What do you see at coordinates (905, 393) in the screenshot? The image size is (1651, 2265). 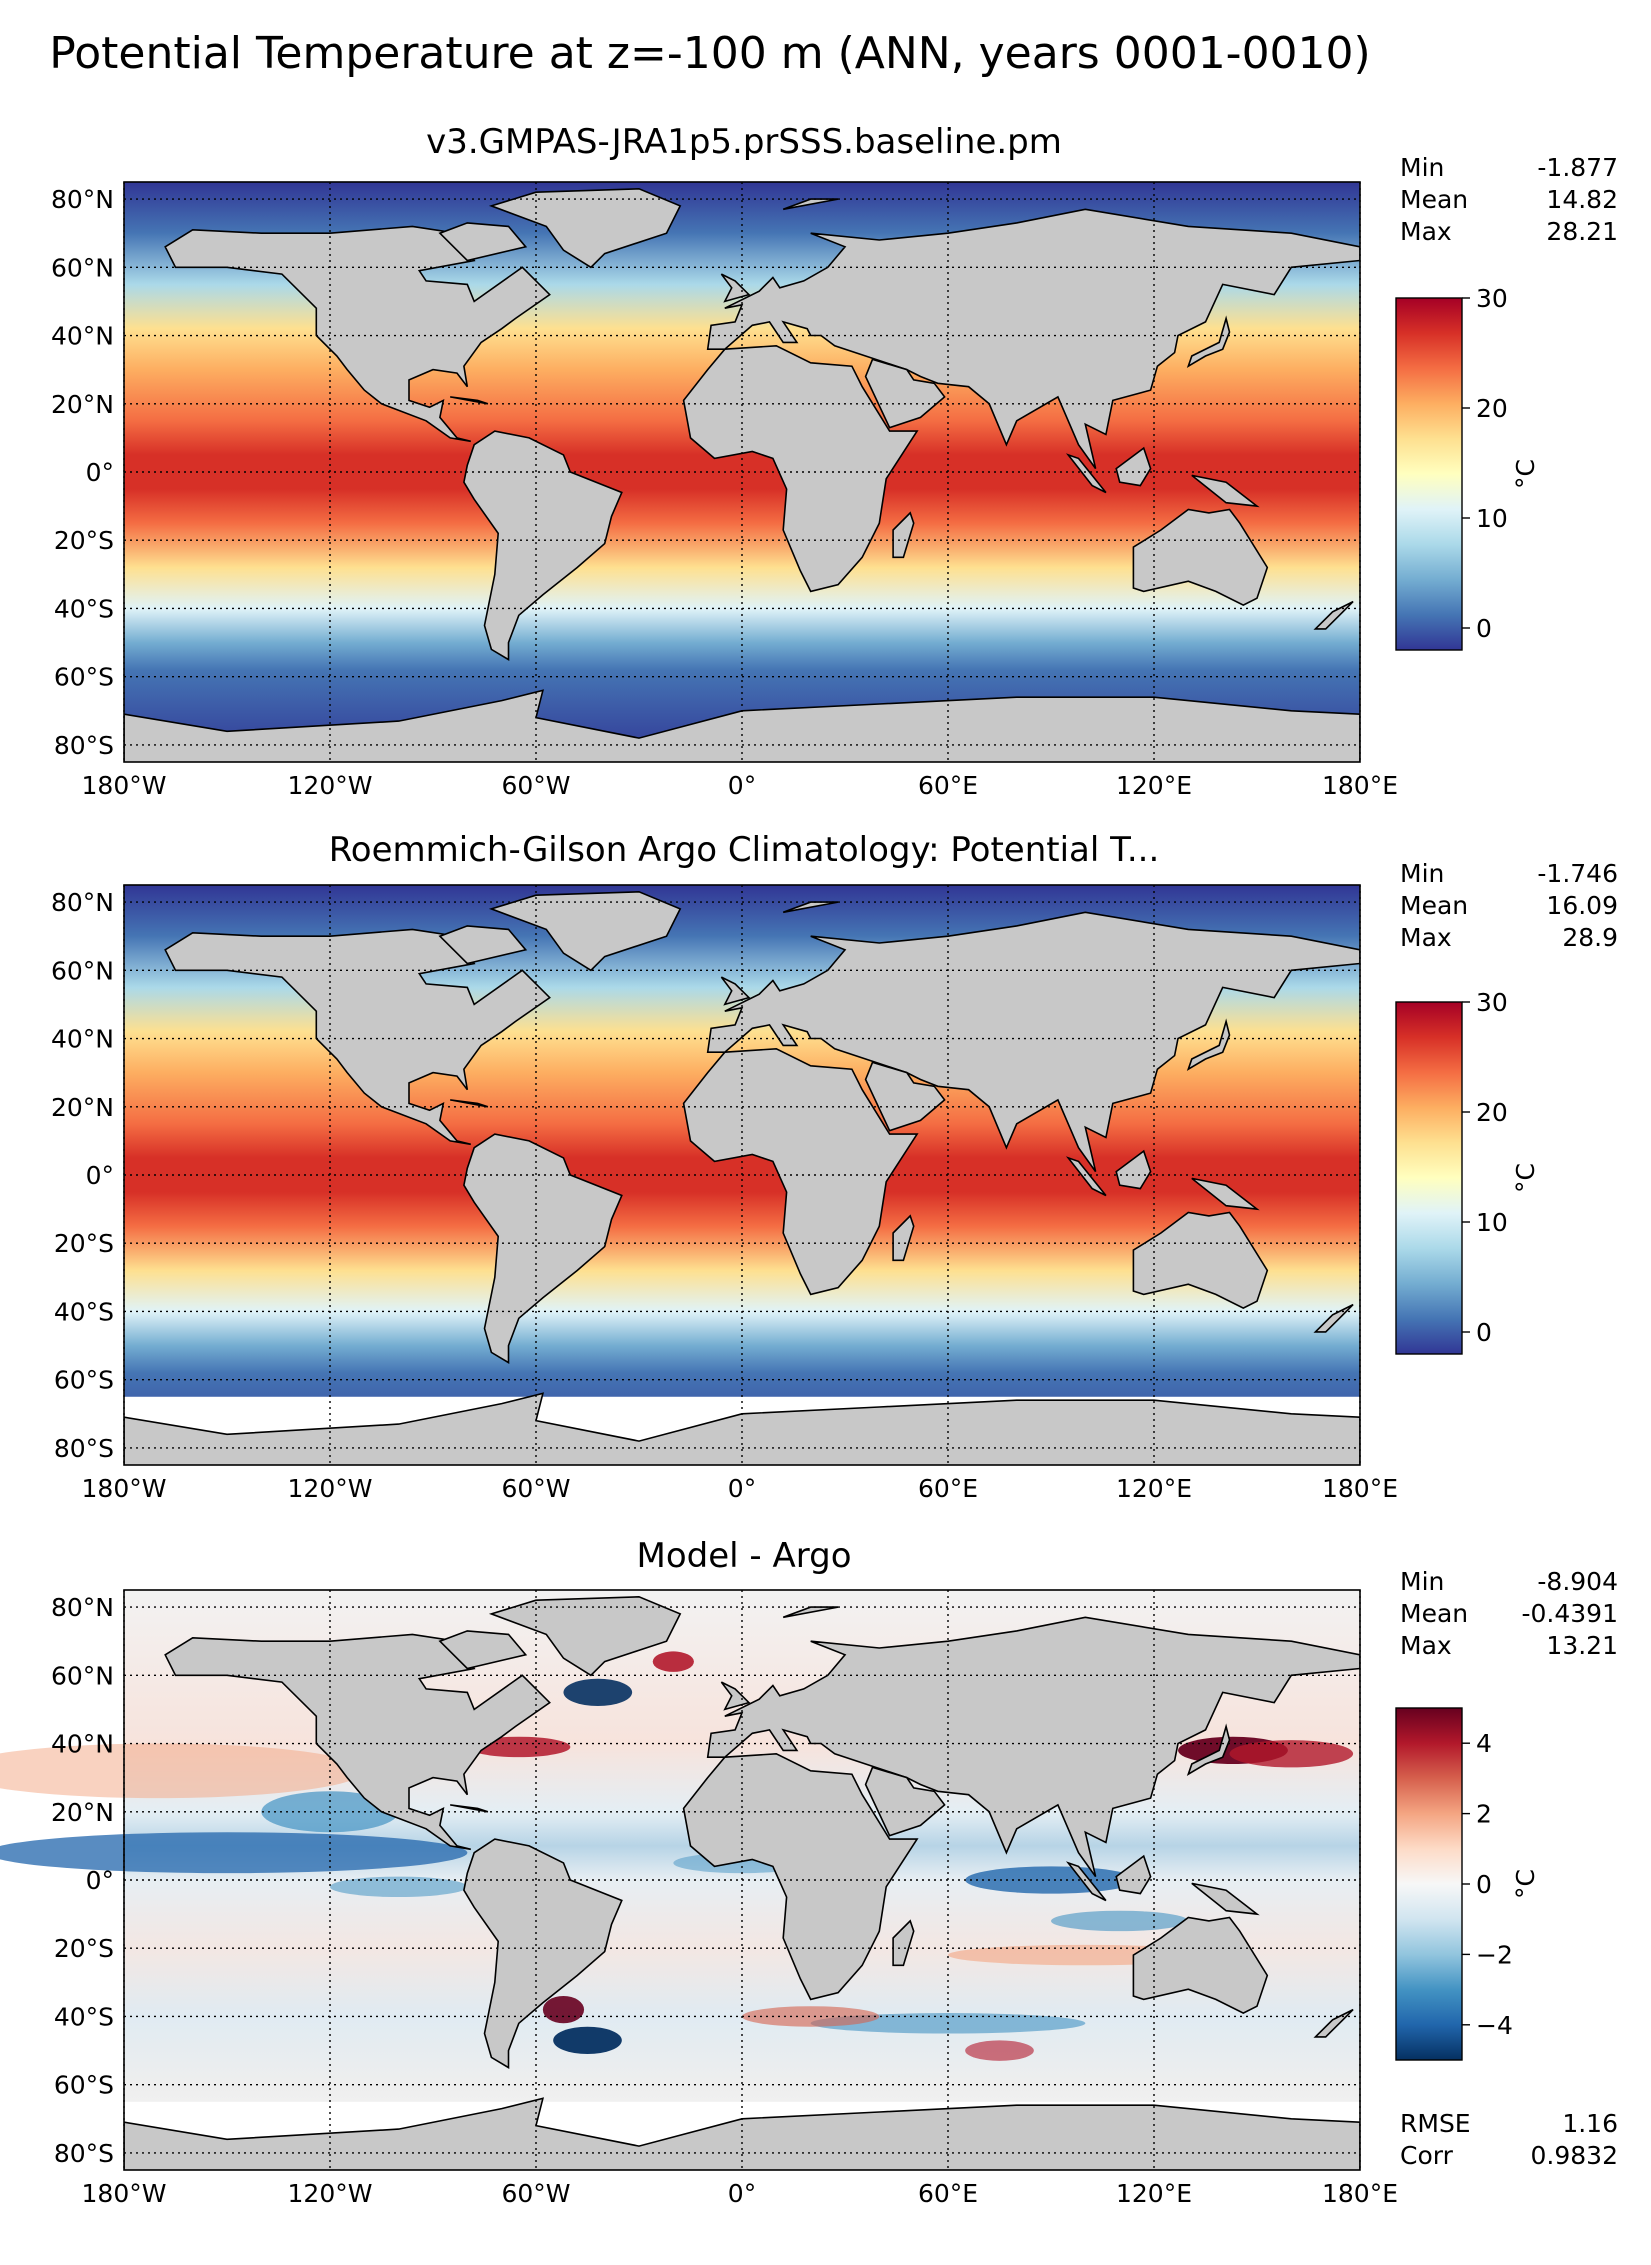 I see `land-arabia` at bounding box center [905, 393].